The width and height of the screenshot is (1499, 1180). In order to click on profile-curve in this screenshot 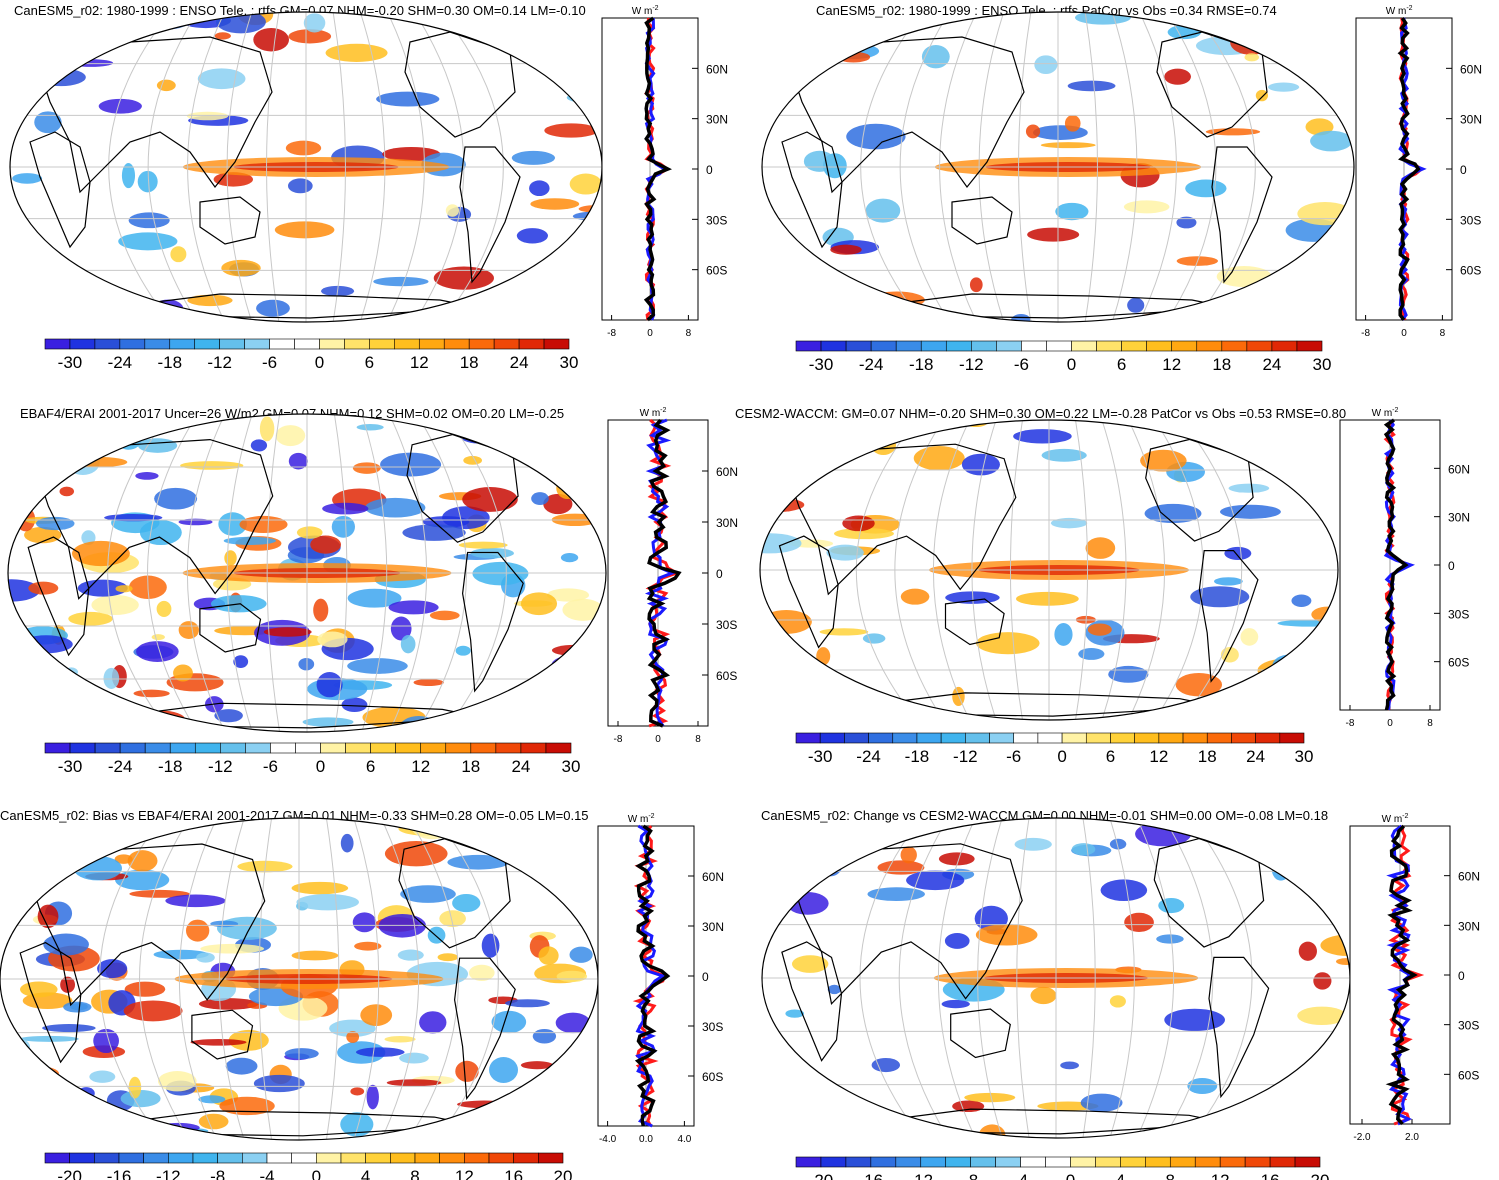, I will do `click(1396, 564)`.